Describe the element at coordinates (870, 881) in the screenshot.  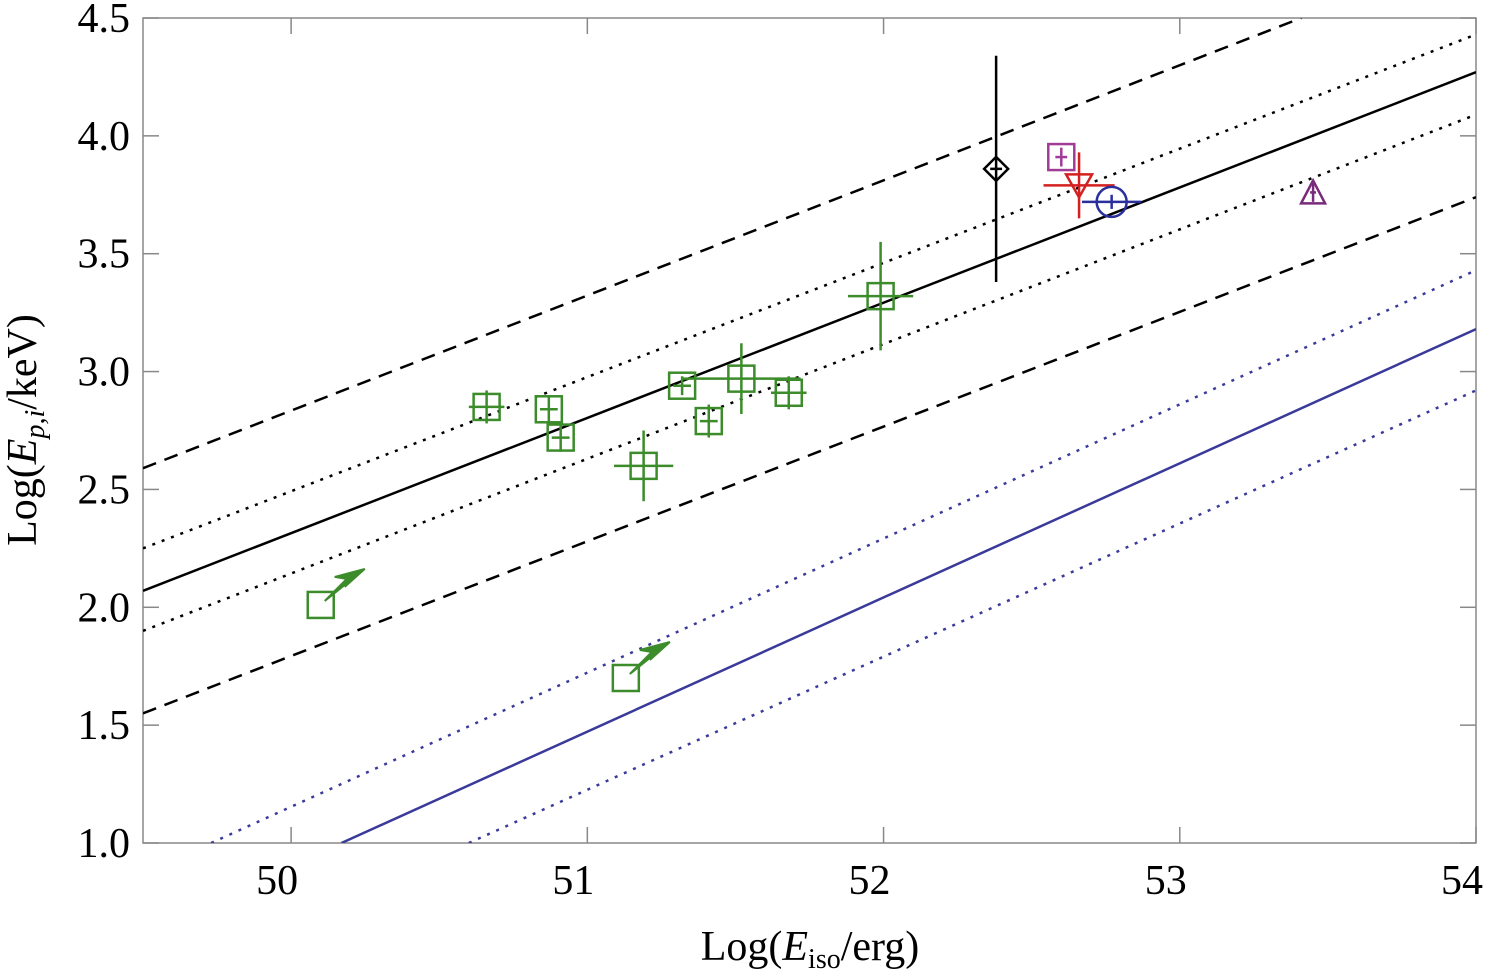
I see `x-tick-label: 52` at that location.